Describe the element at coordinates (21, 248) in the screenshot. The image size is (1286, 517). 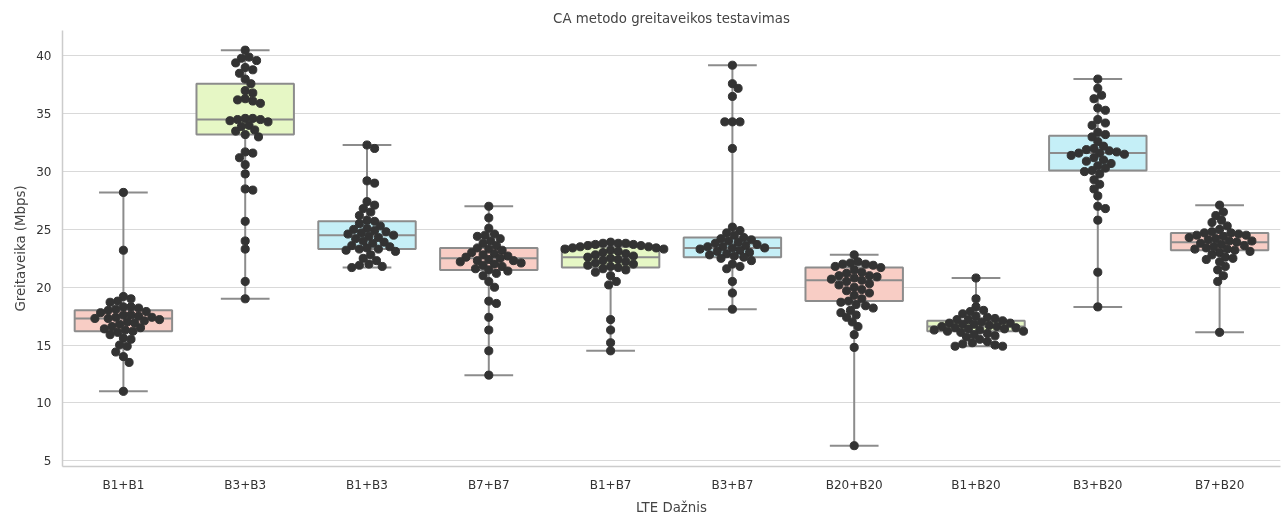
I see `y-axis-title: Greitaveika (Mbps)` at that location.